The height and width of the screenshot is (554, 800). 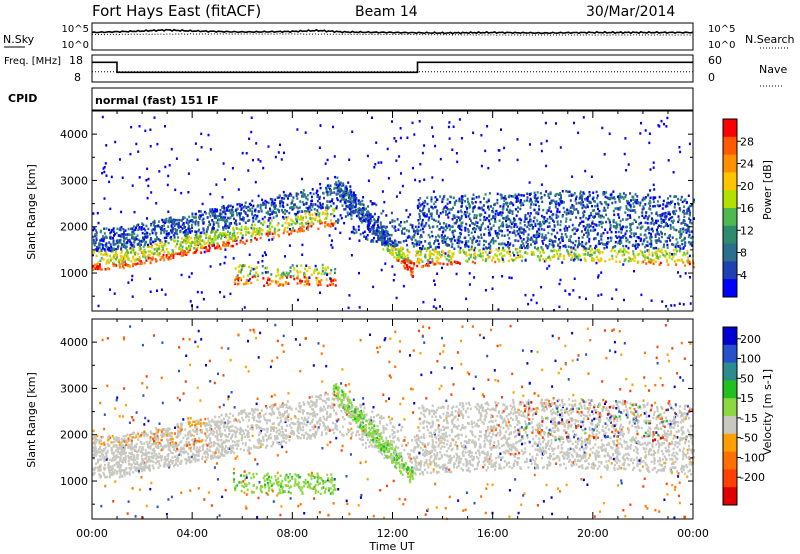 What do you see at coordinates (747, 141) in the screenshot?
I see `colorbar-tick-label: 28` at bounding box center [747, 141].